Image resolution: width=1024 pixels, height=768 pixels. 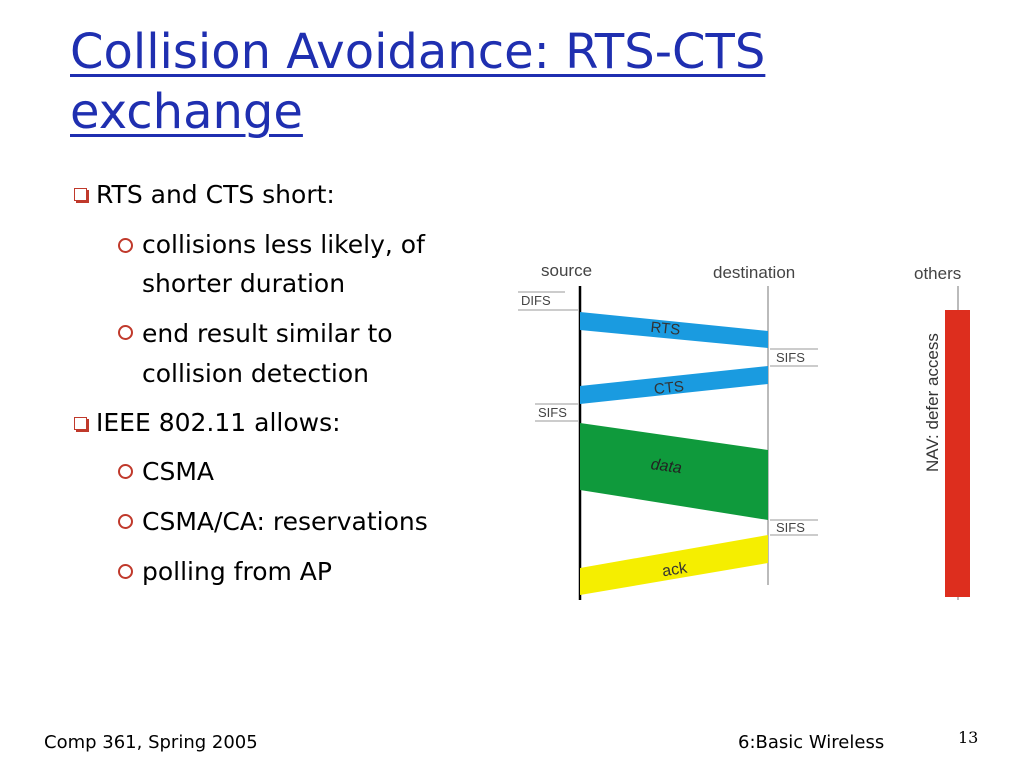 What do you see at coordinates (669, 388) in the screenshot?
I see `cts-label: CTS` at bounding box center [669, 388].